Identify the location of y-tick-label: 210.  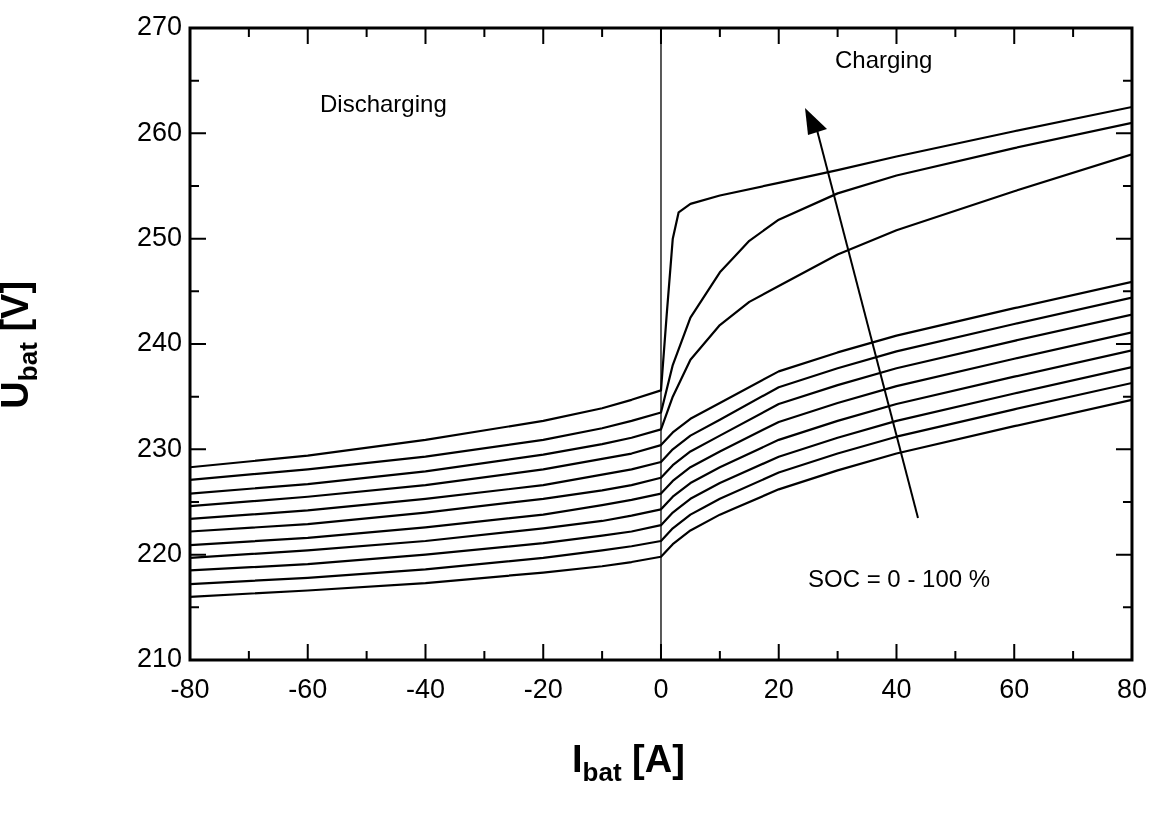
(159, 658).